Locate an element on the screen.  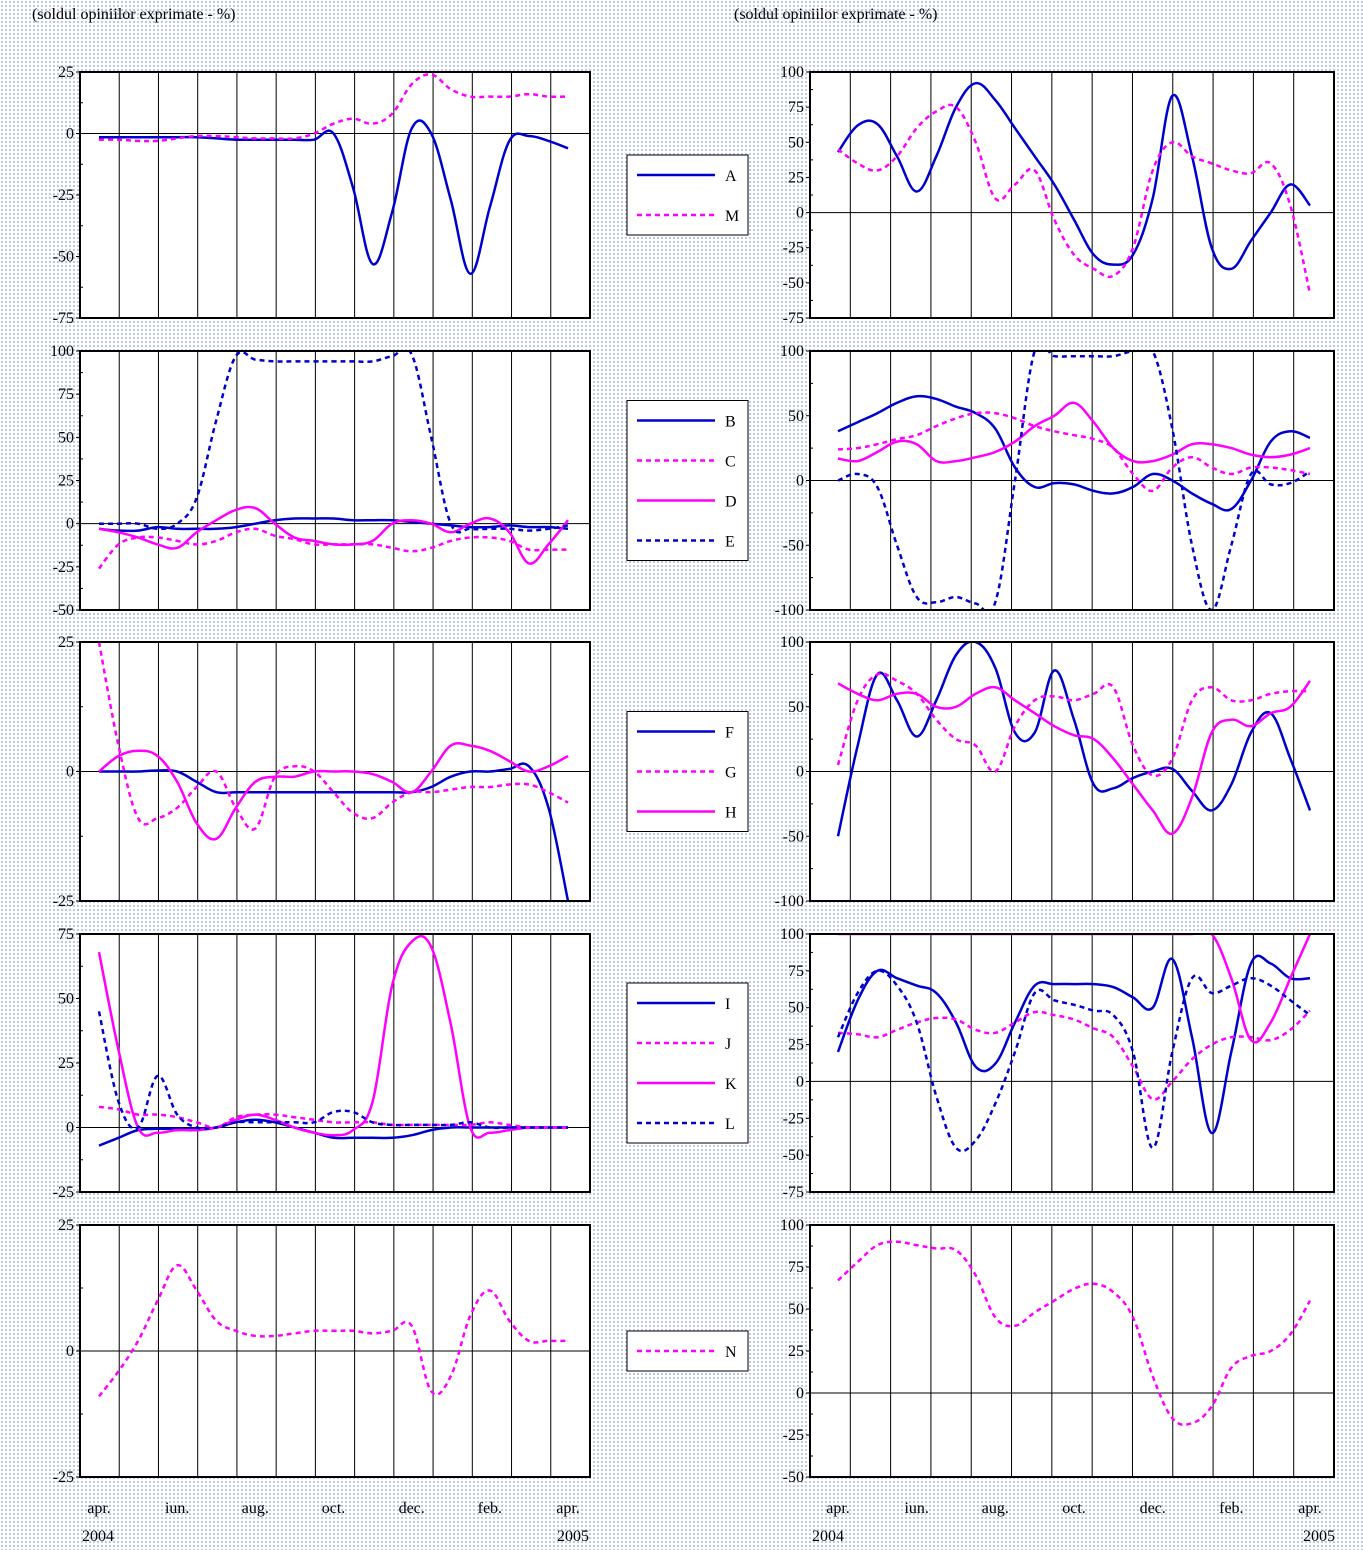
series-line-N is located at coordinates (1074, 1333).